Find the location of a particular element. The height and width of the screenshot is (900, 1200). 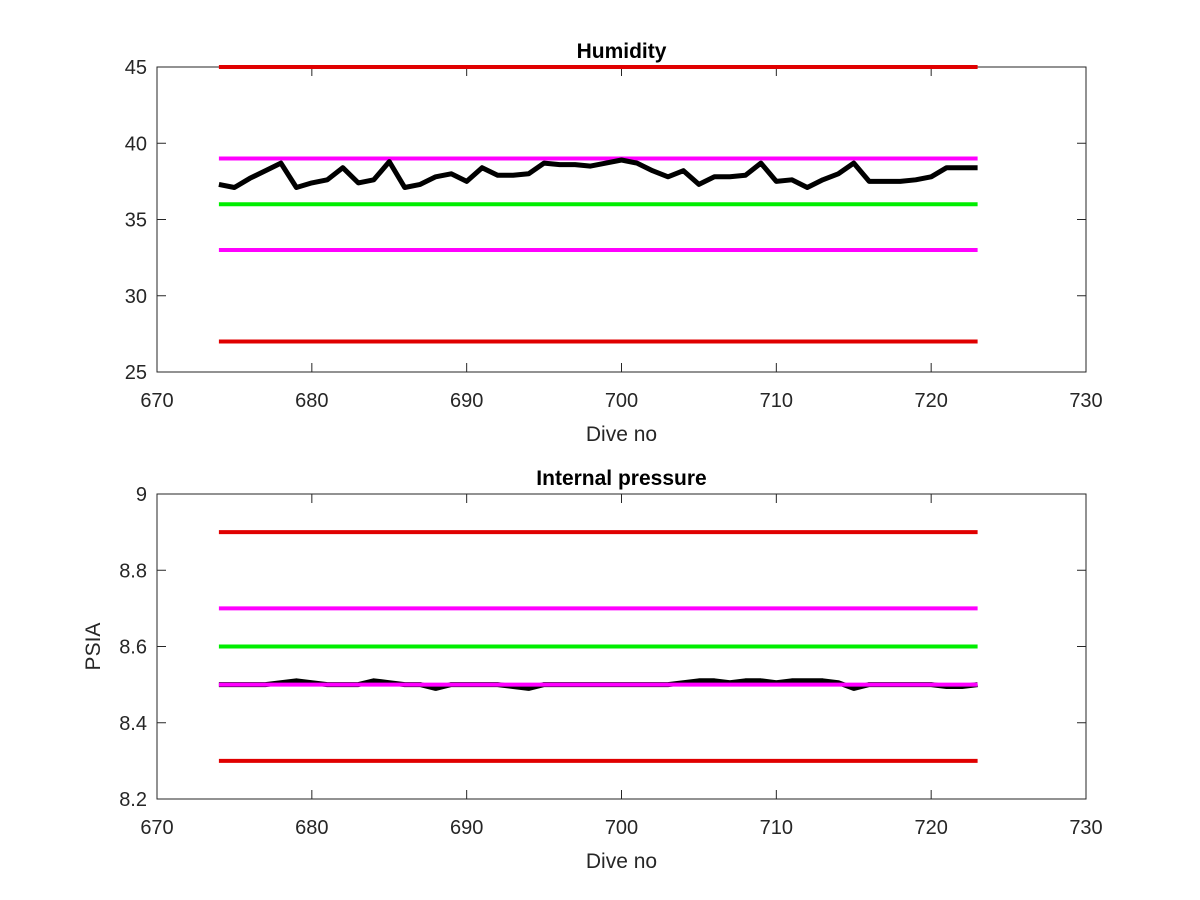

pressure-y-tick-label: 8.8 is located at coordinates (133, 571).